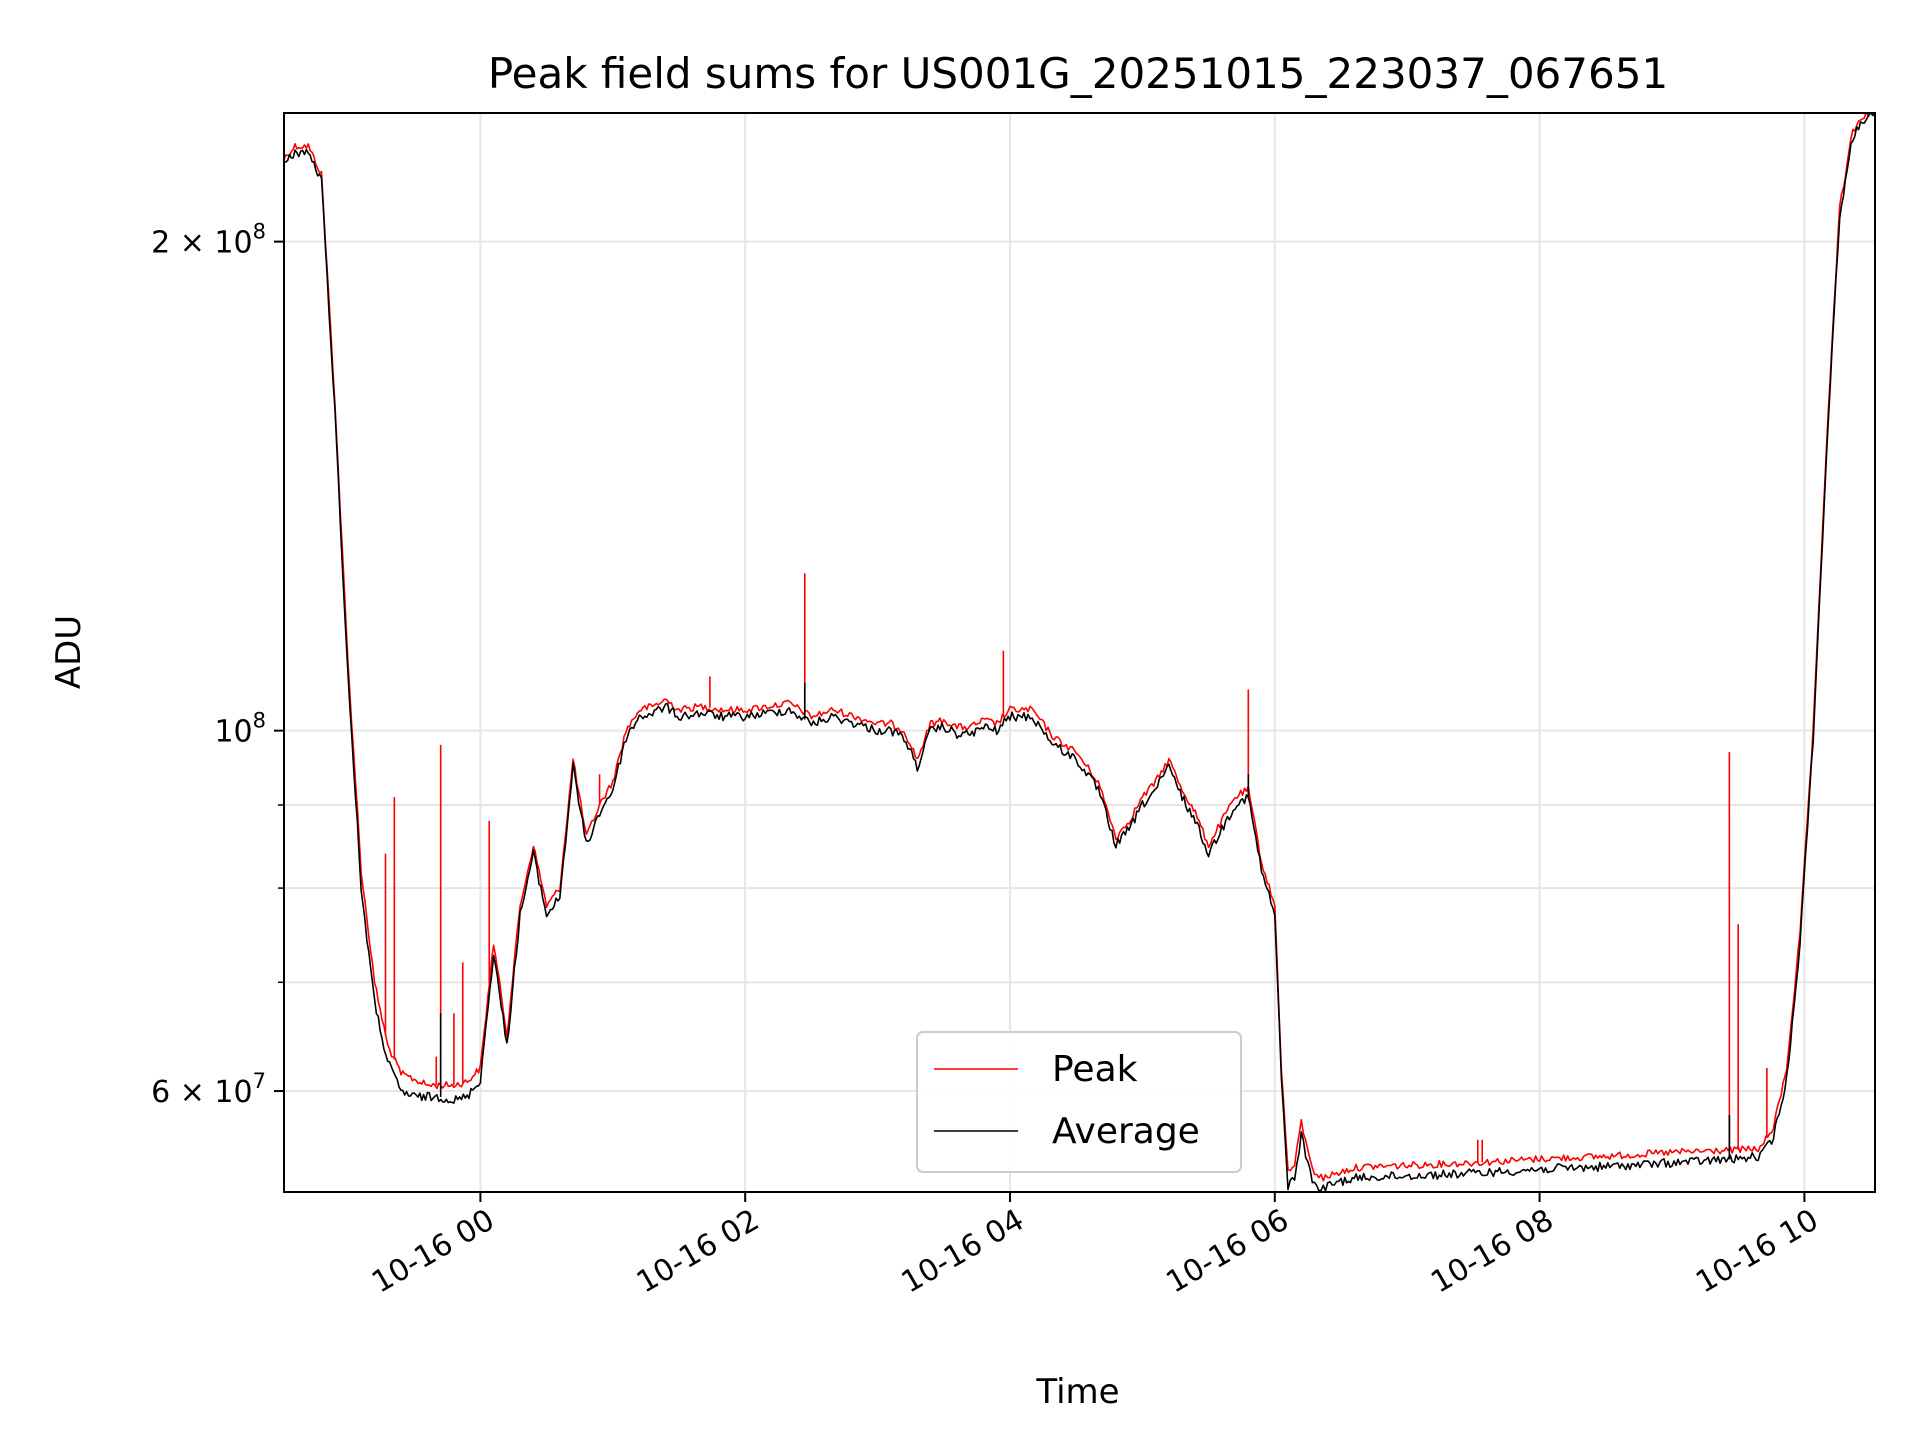 Image resolution: width=1920 pixels, height=1440 pixels. What do you see at coordinates (1095, 1069) in the screenshot?
I see `legend-peak-label: Peak` at bounding box center [1095, 1069].